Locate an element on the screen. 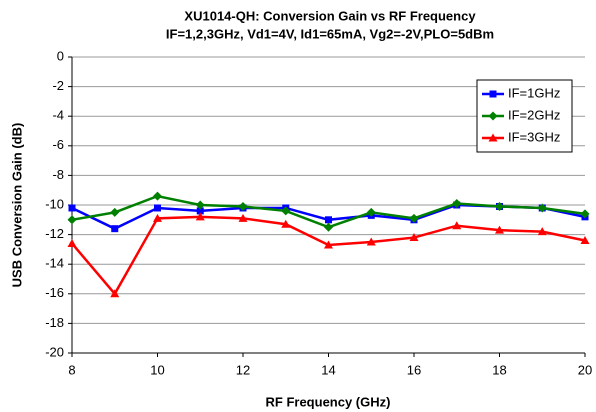  x-tick-label: 14 is located at coordinates (328, 369).